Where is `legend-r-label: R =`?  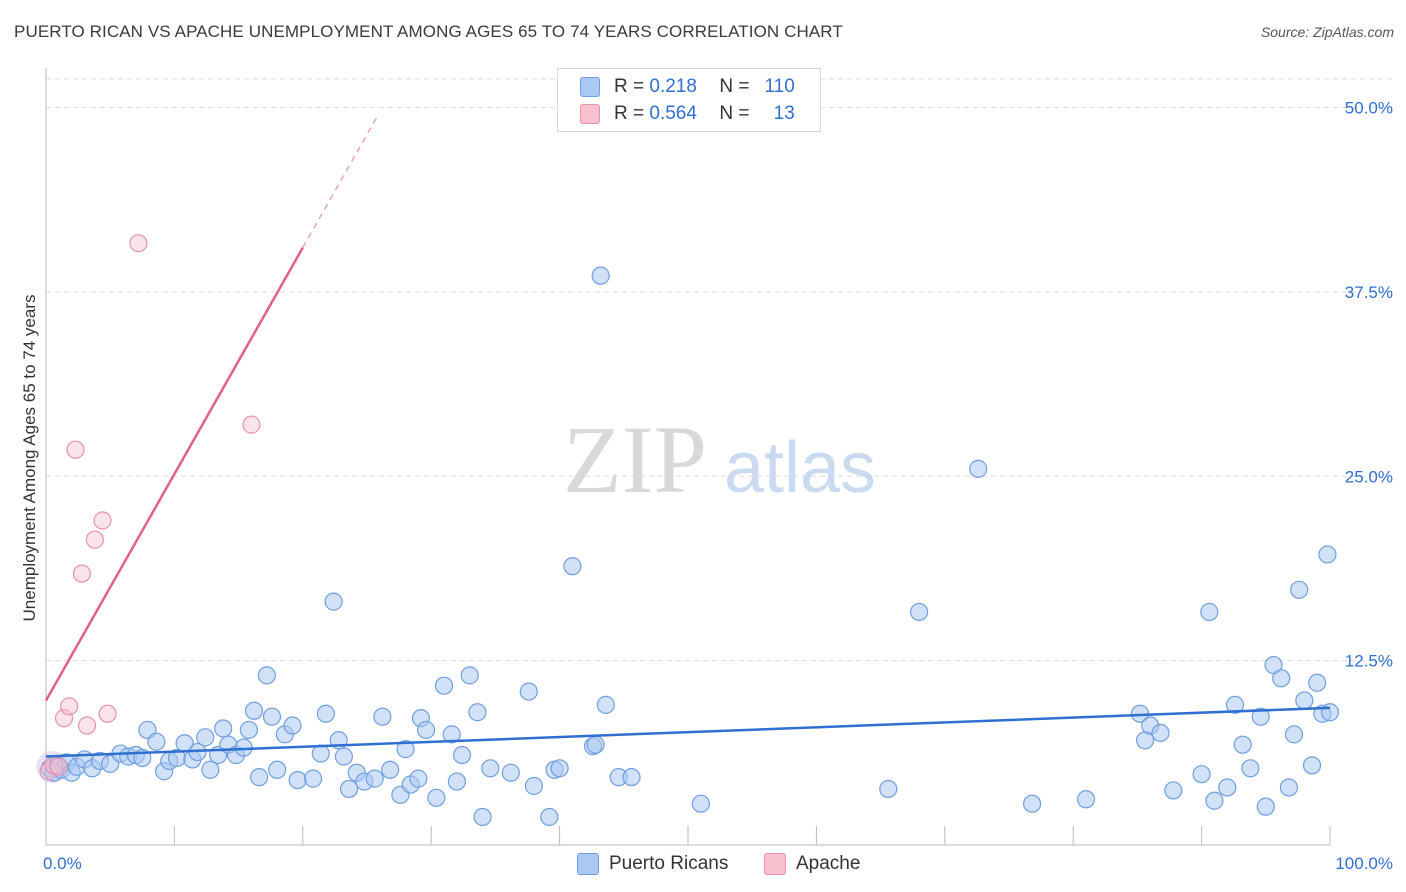 legend-r-label: R = is located at coordinates (629, 86).